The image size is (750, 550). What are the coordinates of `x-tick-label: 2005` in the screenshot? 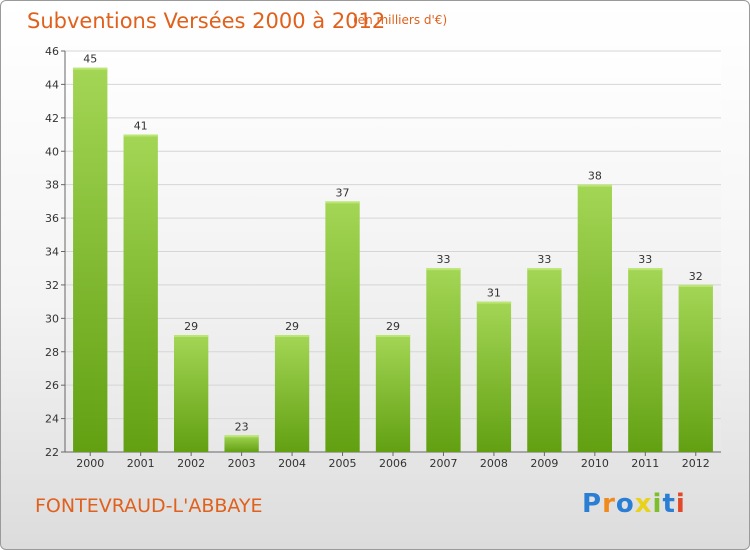 It's located at (343, 463).